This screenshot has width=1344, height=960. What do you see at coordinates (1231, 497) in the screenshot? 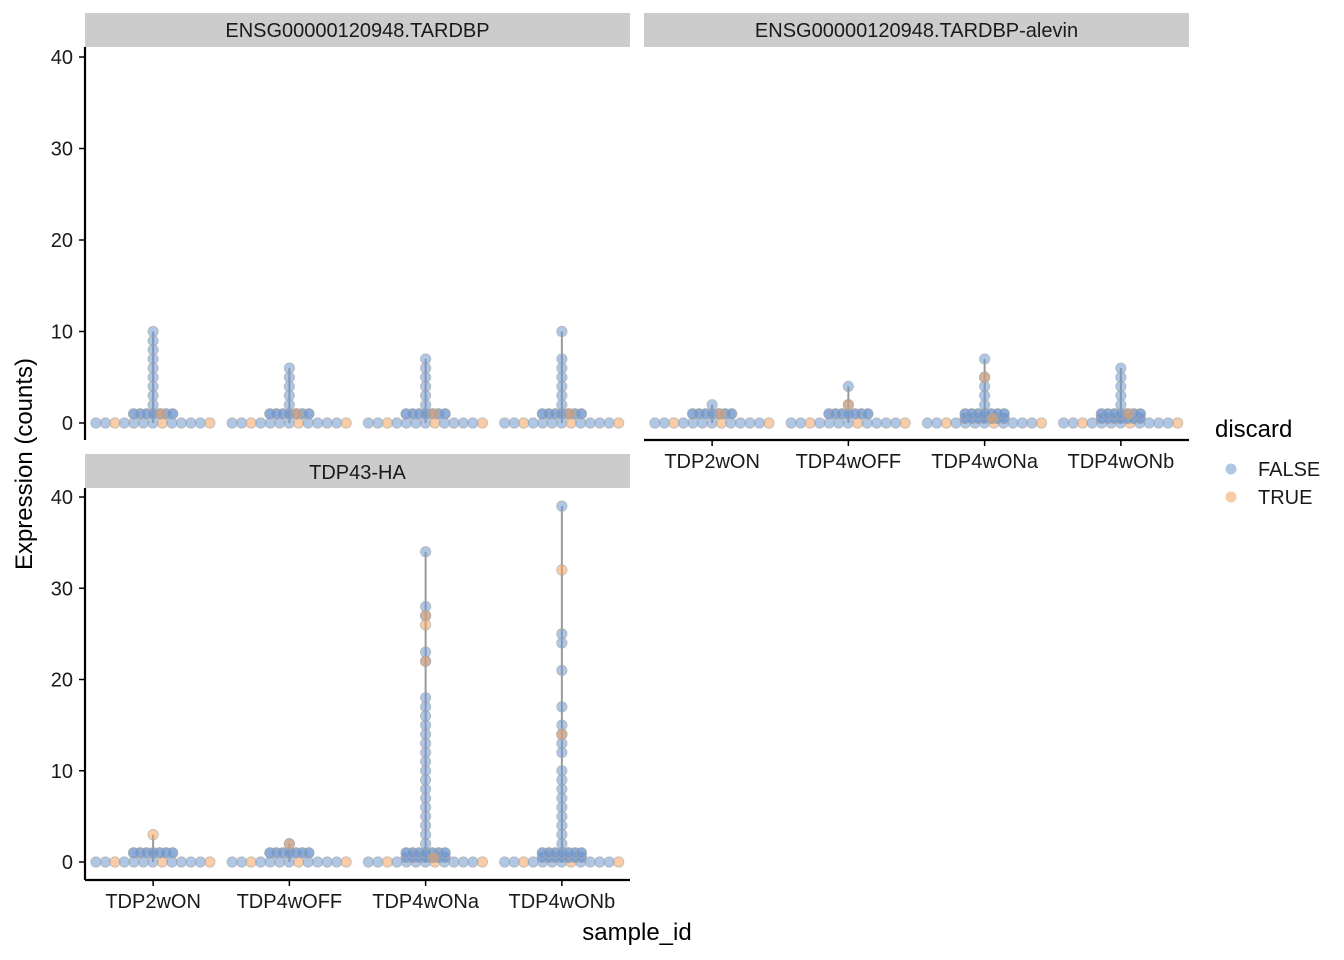
I see `legend-key-true` at bounding box center [1231, 497].